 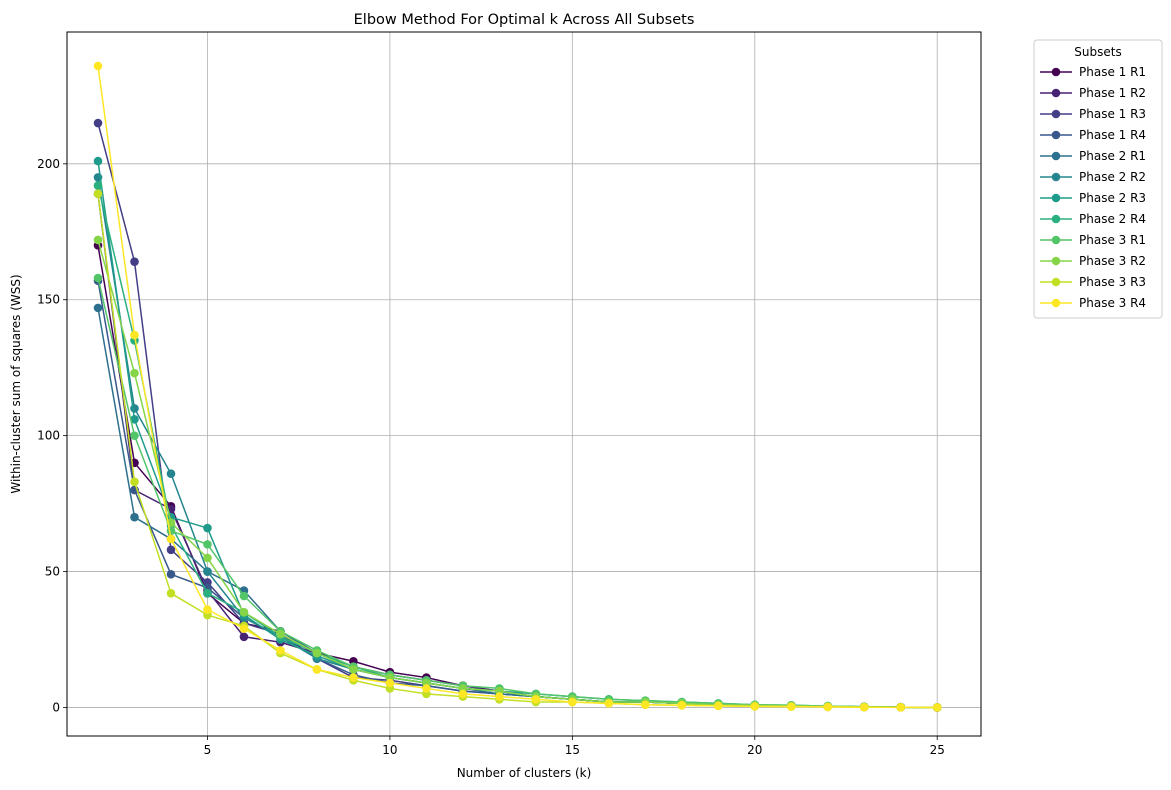 What do you see at coordinates (52, 572) in the screenshot?
I see `y-tick-label: 50` at bounding box center [52, 572].